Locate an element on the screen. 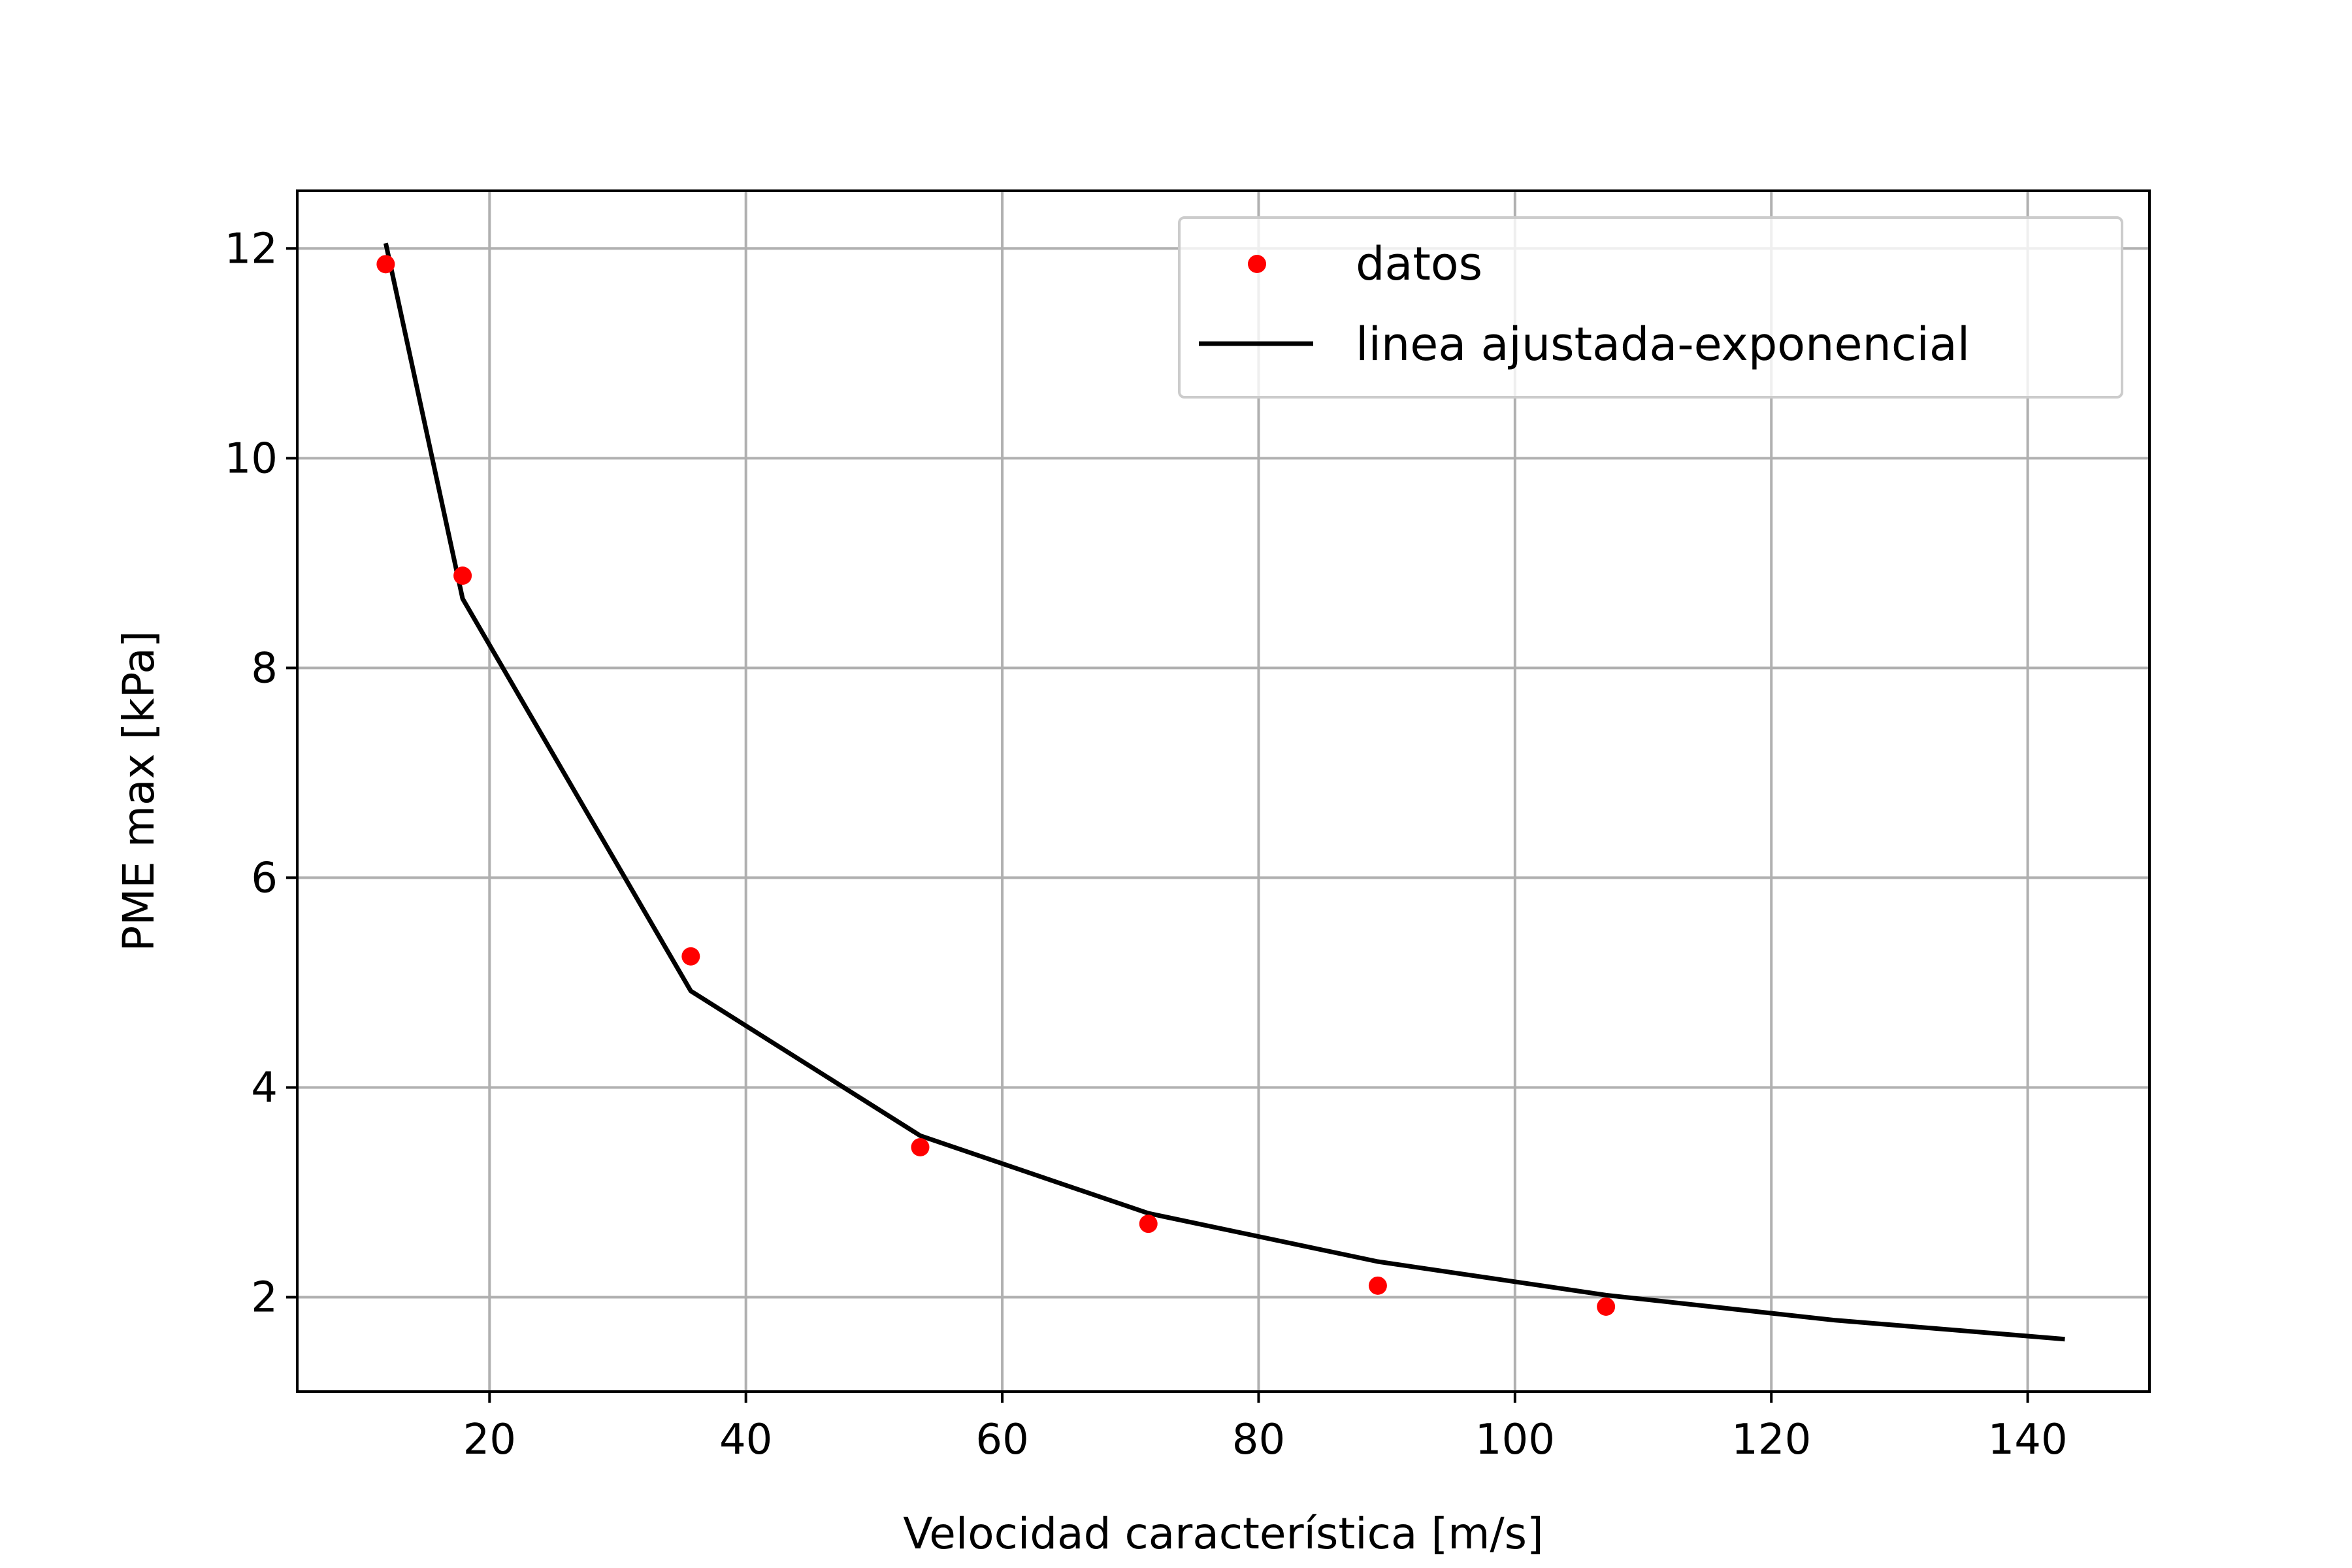  x-tick-label-80: 80 is located at coordinates (1258, 1440).